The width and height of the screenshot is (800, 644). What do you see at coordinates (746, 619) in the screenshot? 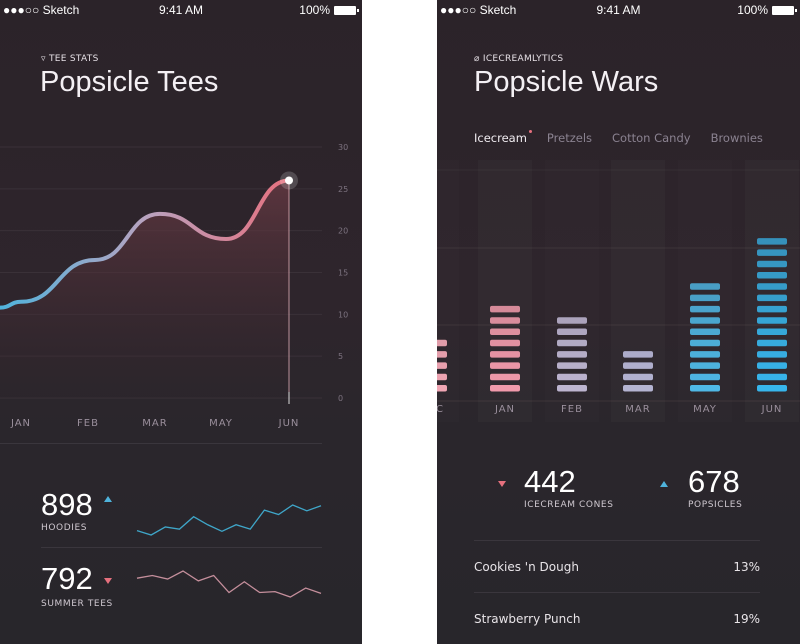
I see `item-percent: 19%` at bounding box center [746, 619].